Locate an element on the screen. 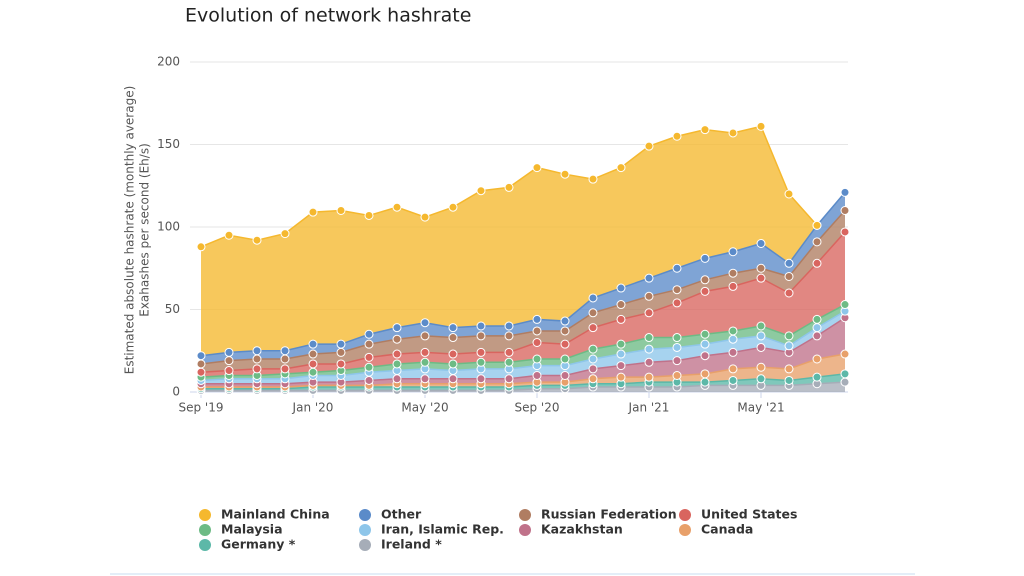 This screenshot has height=576, width=1024. y-tick-label: 50 is located at coordinates (172, 309).